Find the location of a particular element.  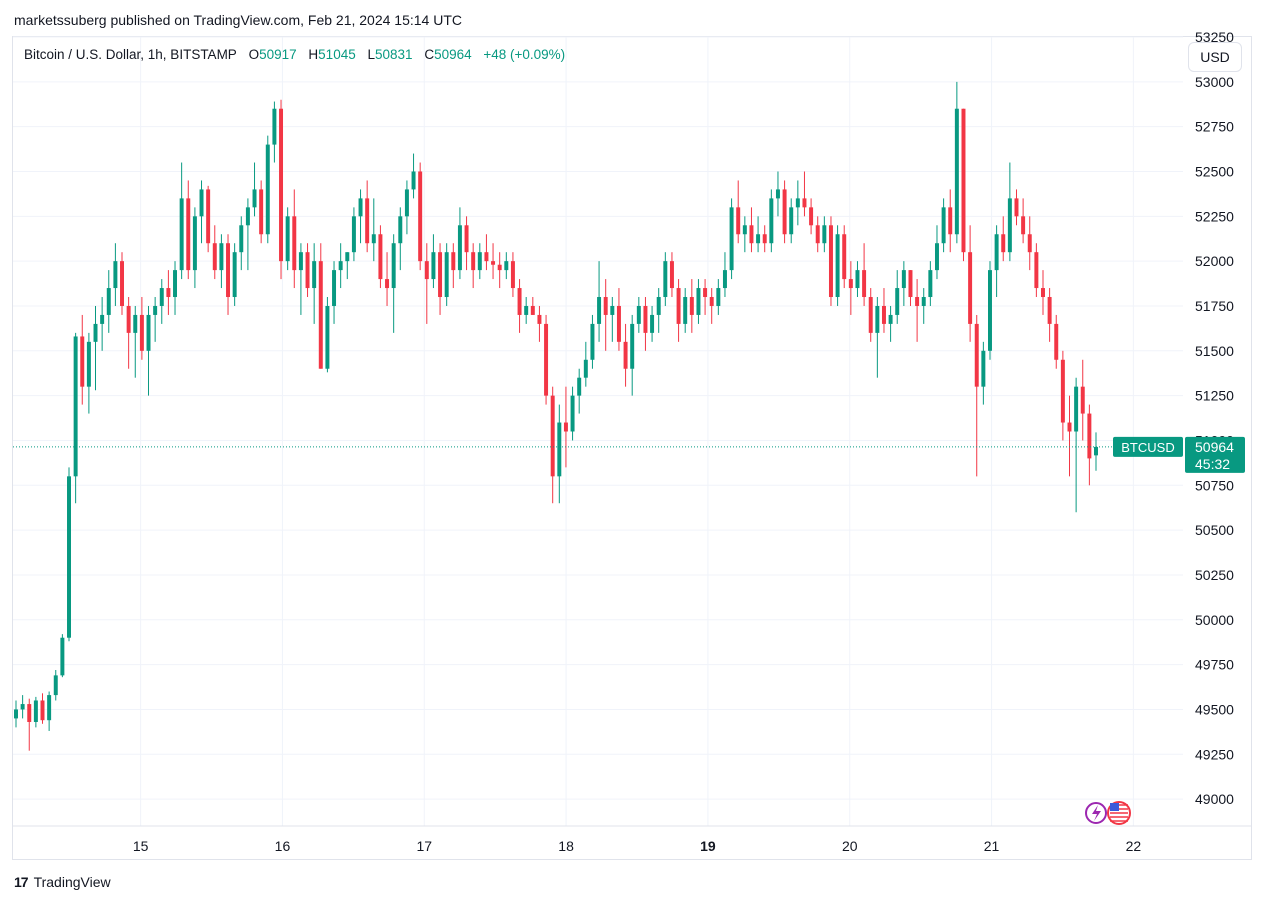

symbol-title: Bitcoin / U.S. Dollar, 1h, BITSTAMP is located at coordinates (130, 54).